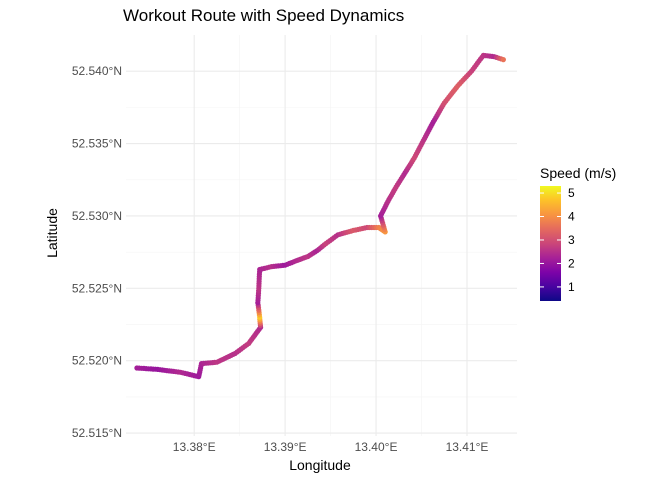  Describe the element at coordinates (285, 447) in the screenshot. I see `x-tick-label: 13.39°E` at that location.